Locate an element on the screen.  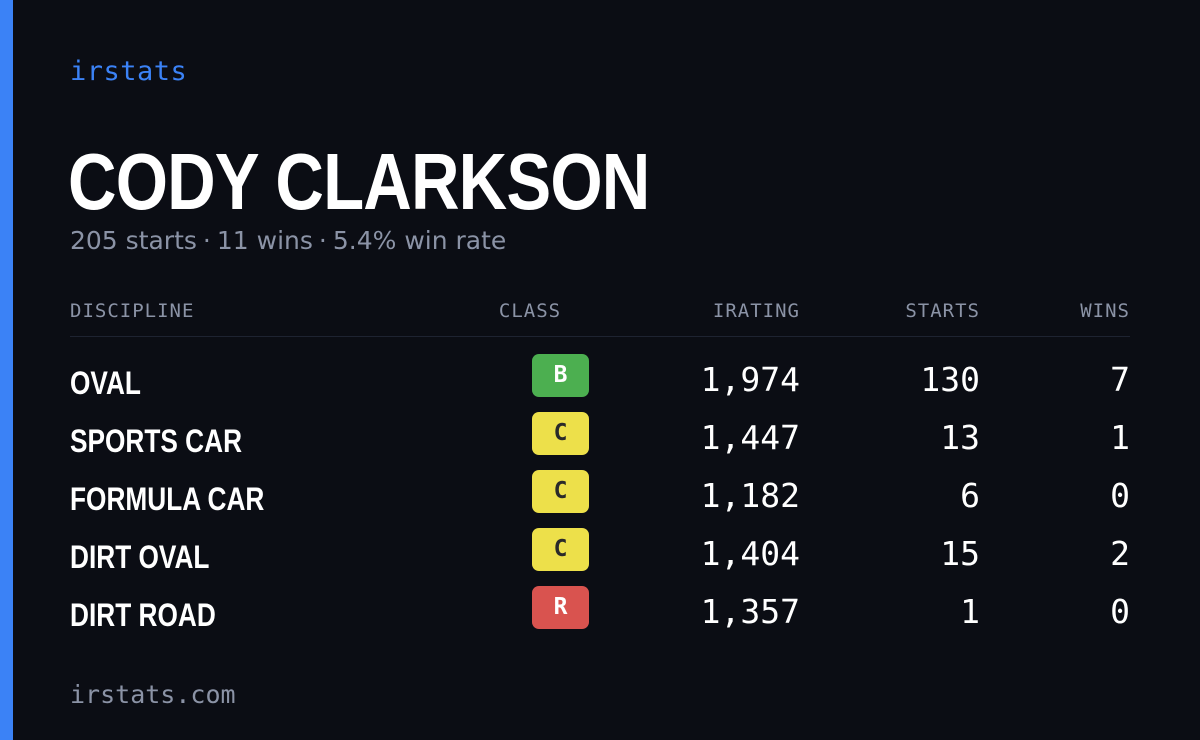
header-irating: IRATING is located at coordinates (756, 311).